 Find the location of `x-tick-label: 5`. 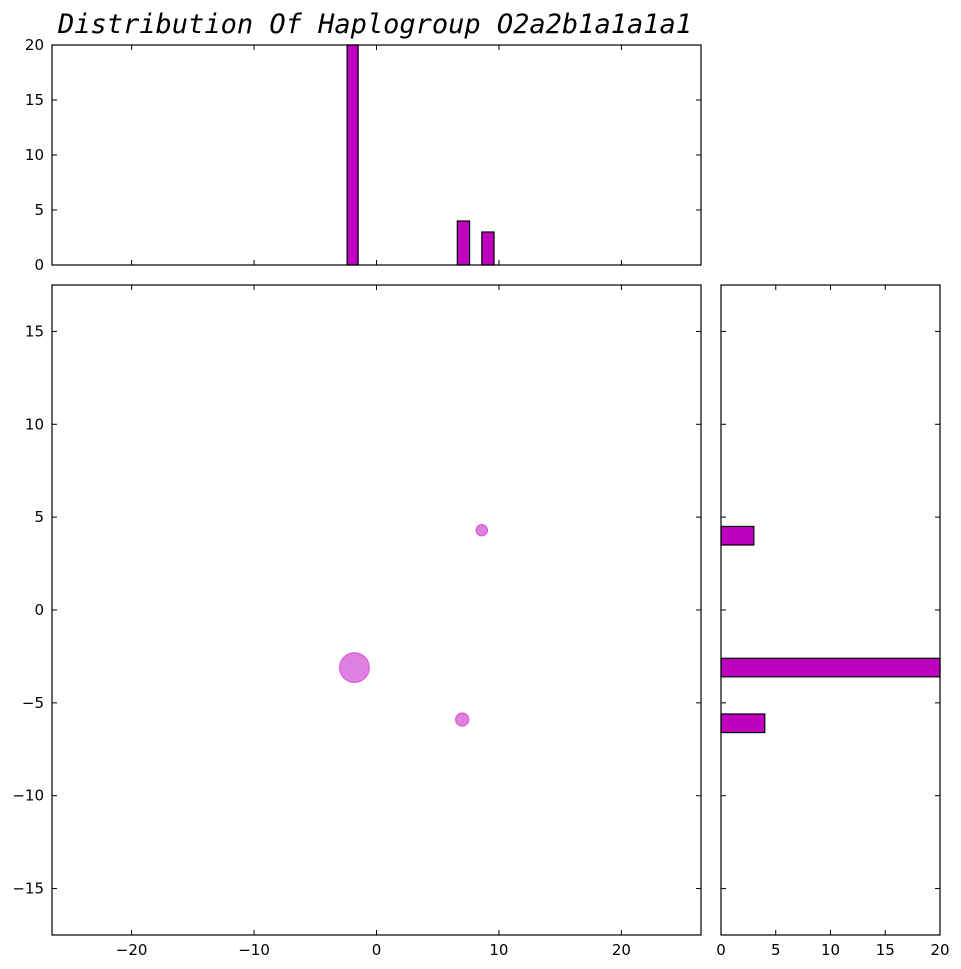

x-tick-label: 5 is located at coordinates (776, 950).